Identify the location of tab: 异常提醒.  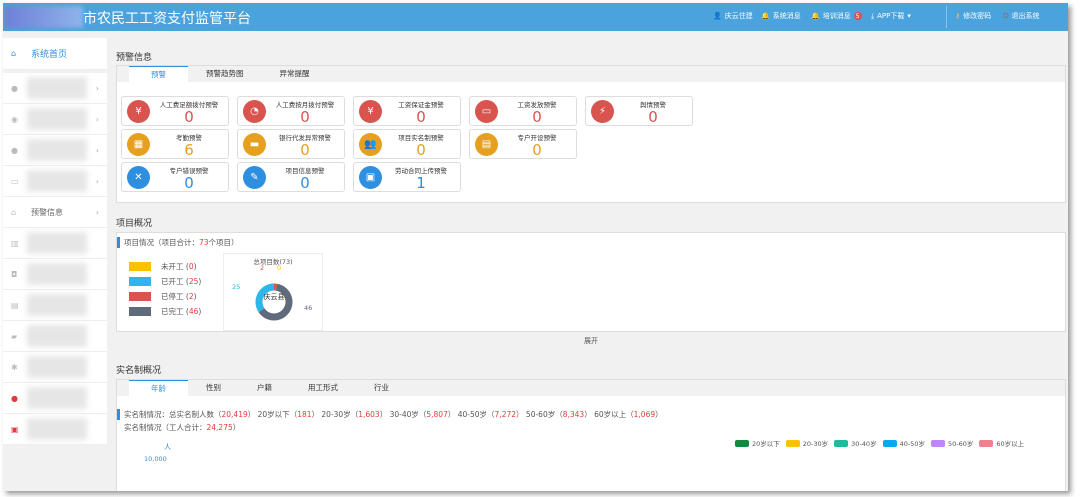
(294, 73).